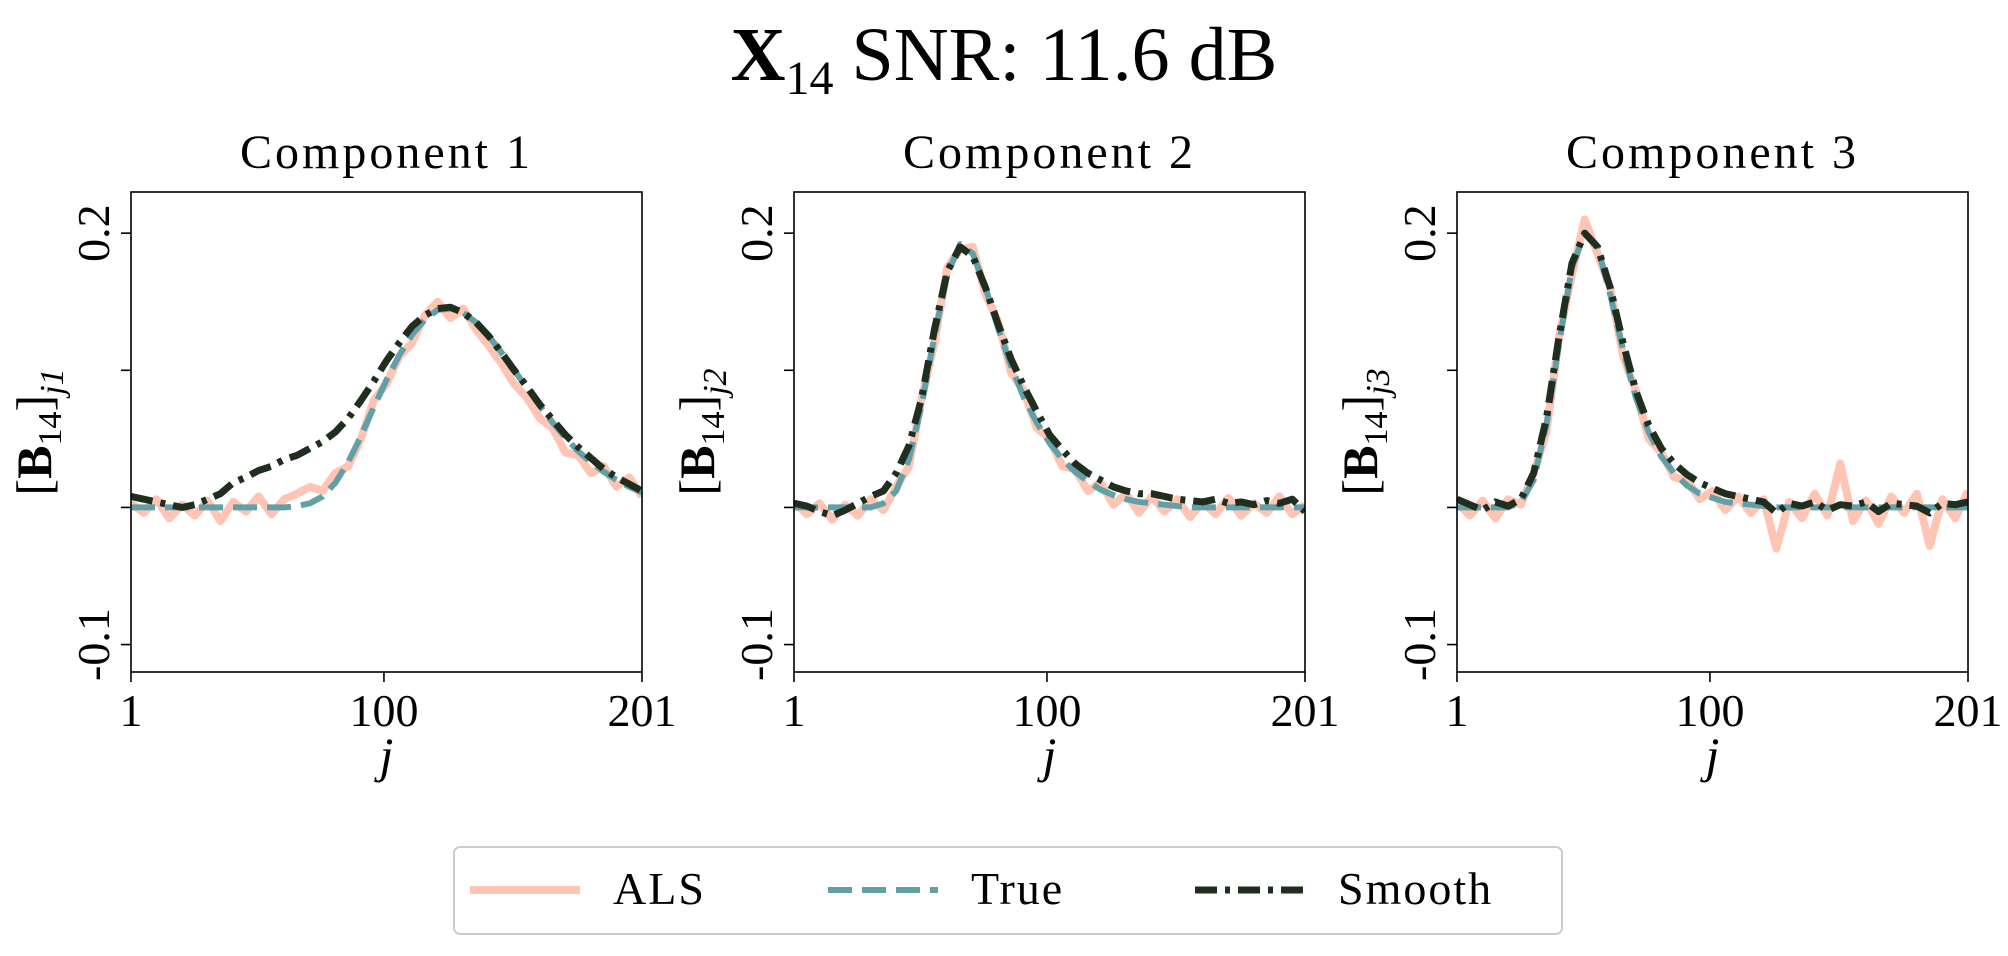  I want to click on figure-title: X14 SNR: 11.6 dB, so click(1004, 59).